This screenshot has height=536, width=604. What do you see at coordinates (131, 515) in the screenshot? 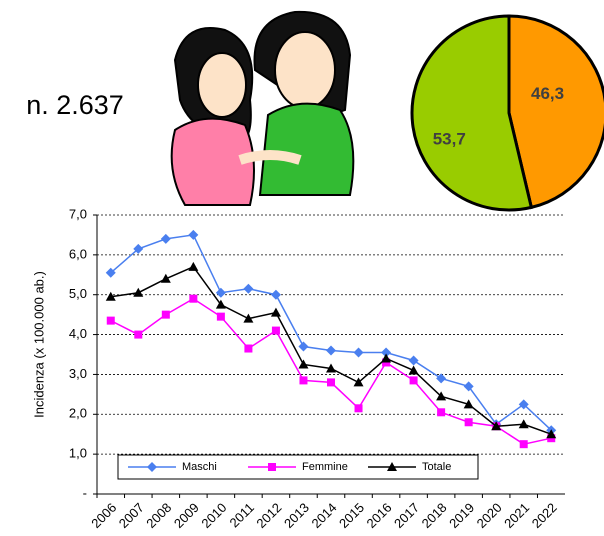
I see `x-tick-label: 2007` at bounding box center [131, 515].